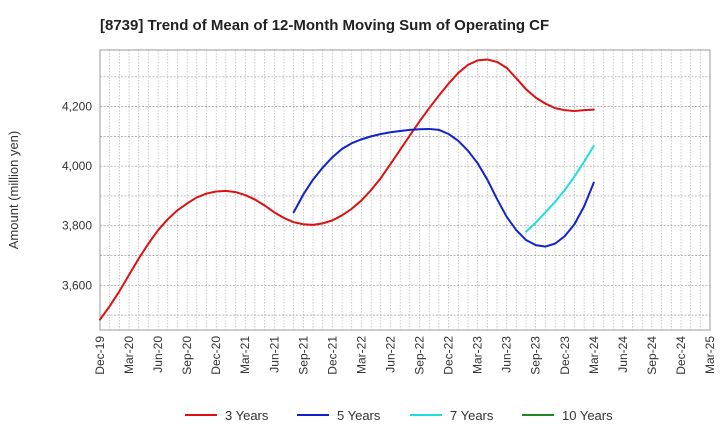 The image size is (720, 440). Describe the element at coordinates (100, 355) in the screenshot. I see `x-tick-label: Dec-19` at that location.